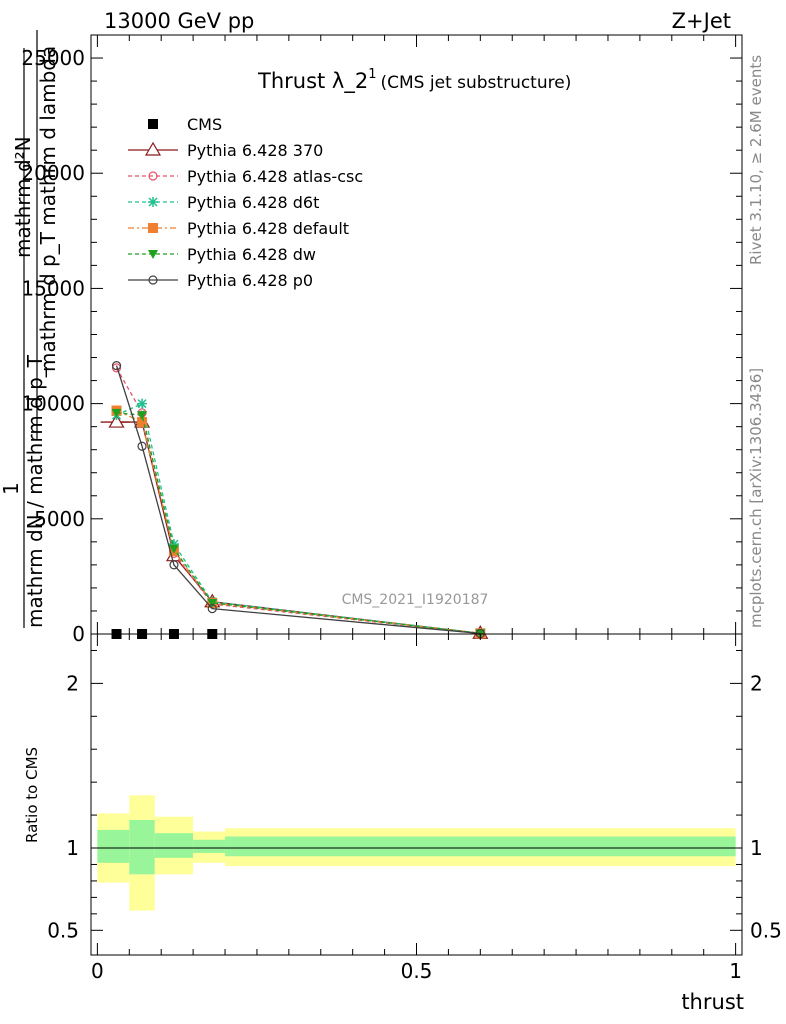  What do you see at coordinates (372, 74) in the screenshot?
I see `chart-title-sup: 1` at bounding box center [372, 74].